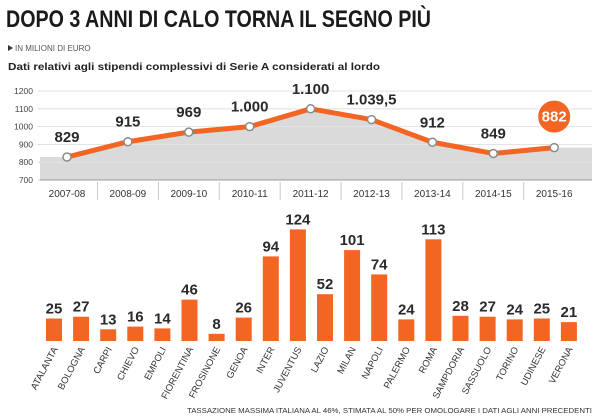  I want to click on bar-value-fiorentina: 46, so click(189, 290).